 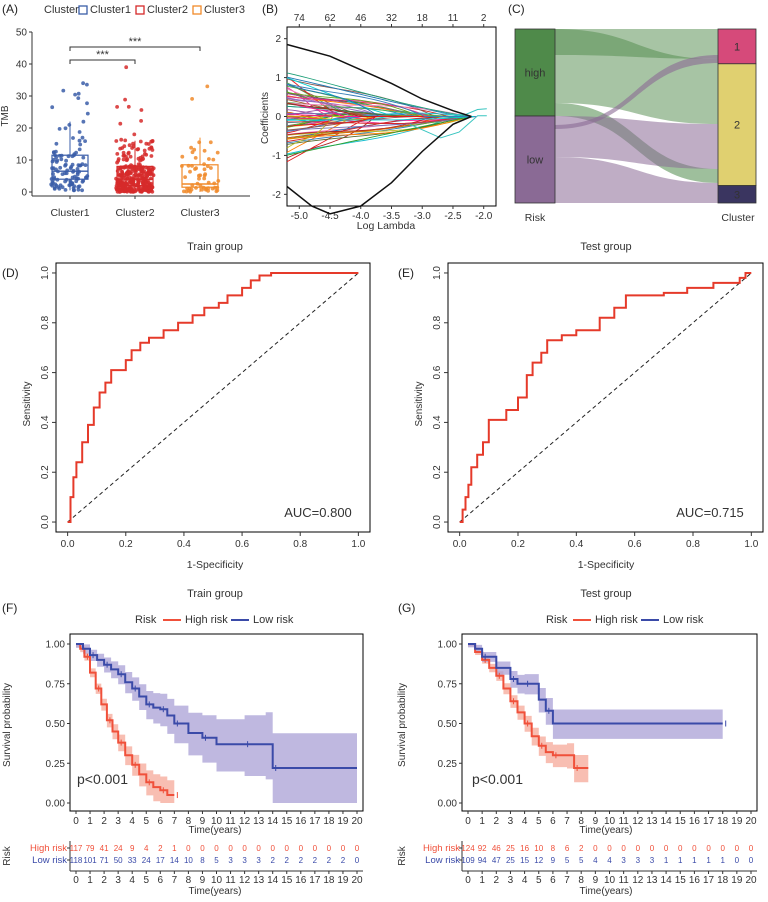 I want to click on top-tick-label-b: 18, so click(x=423, y=18).